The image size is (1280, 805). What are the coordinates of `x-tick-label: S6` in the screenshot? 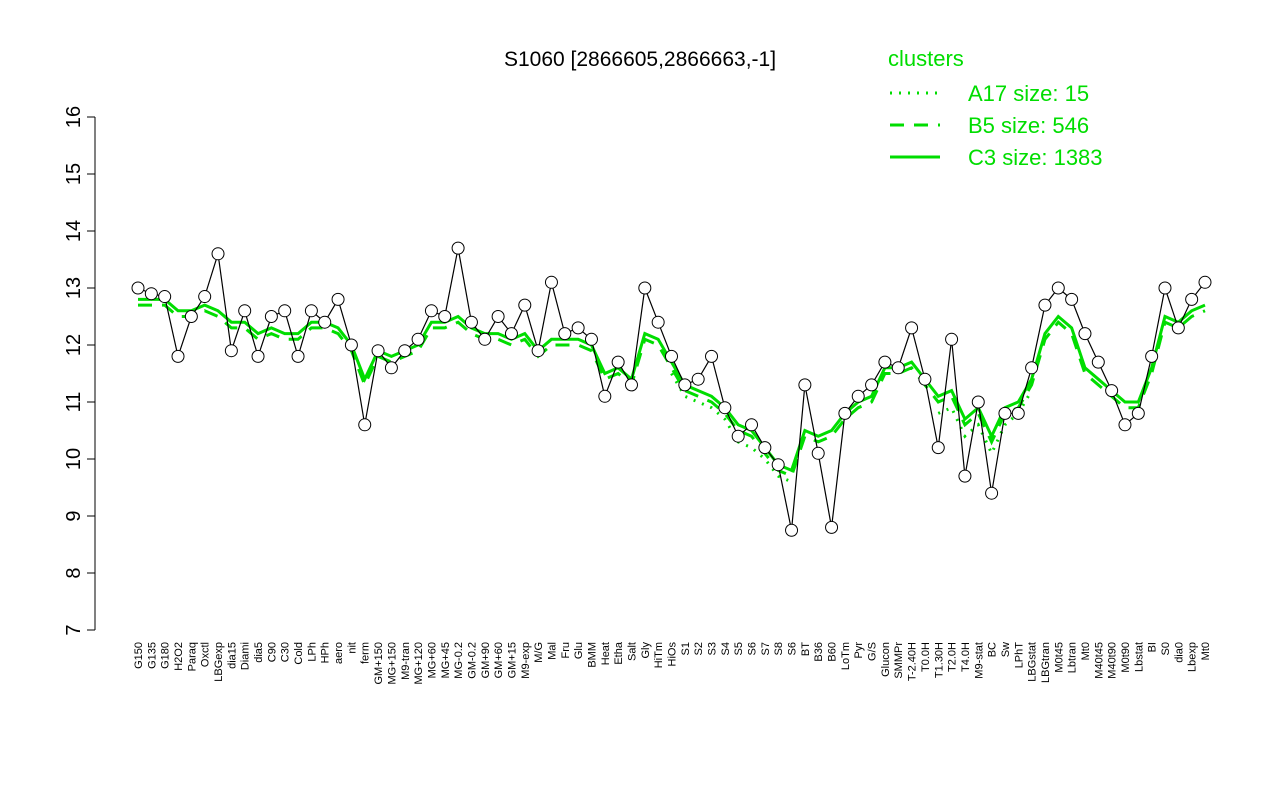 It's located at (793, 648).